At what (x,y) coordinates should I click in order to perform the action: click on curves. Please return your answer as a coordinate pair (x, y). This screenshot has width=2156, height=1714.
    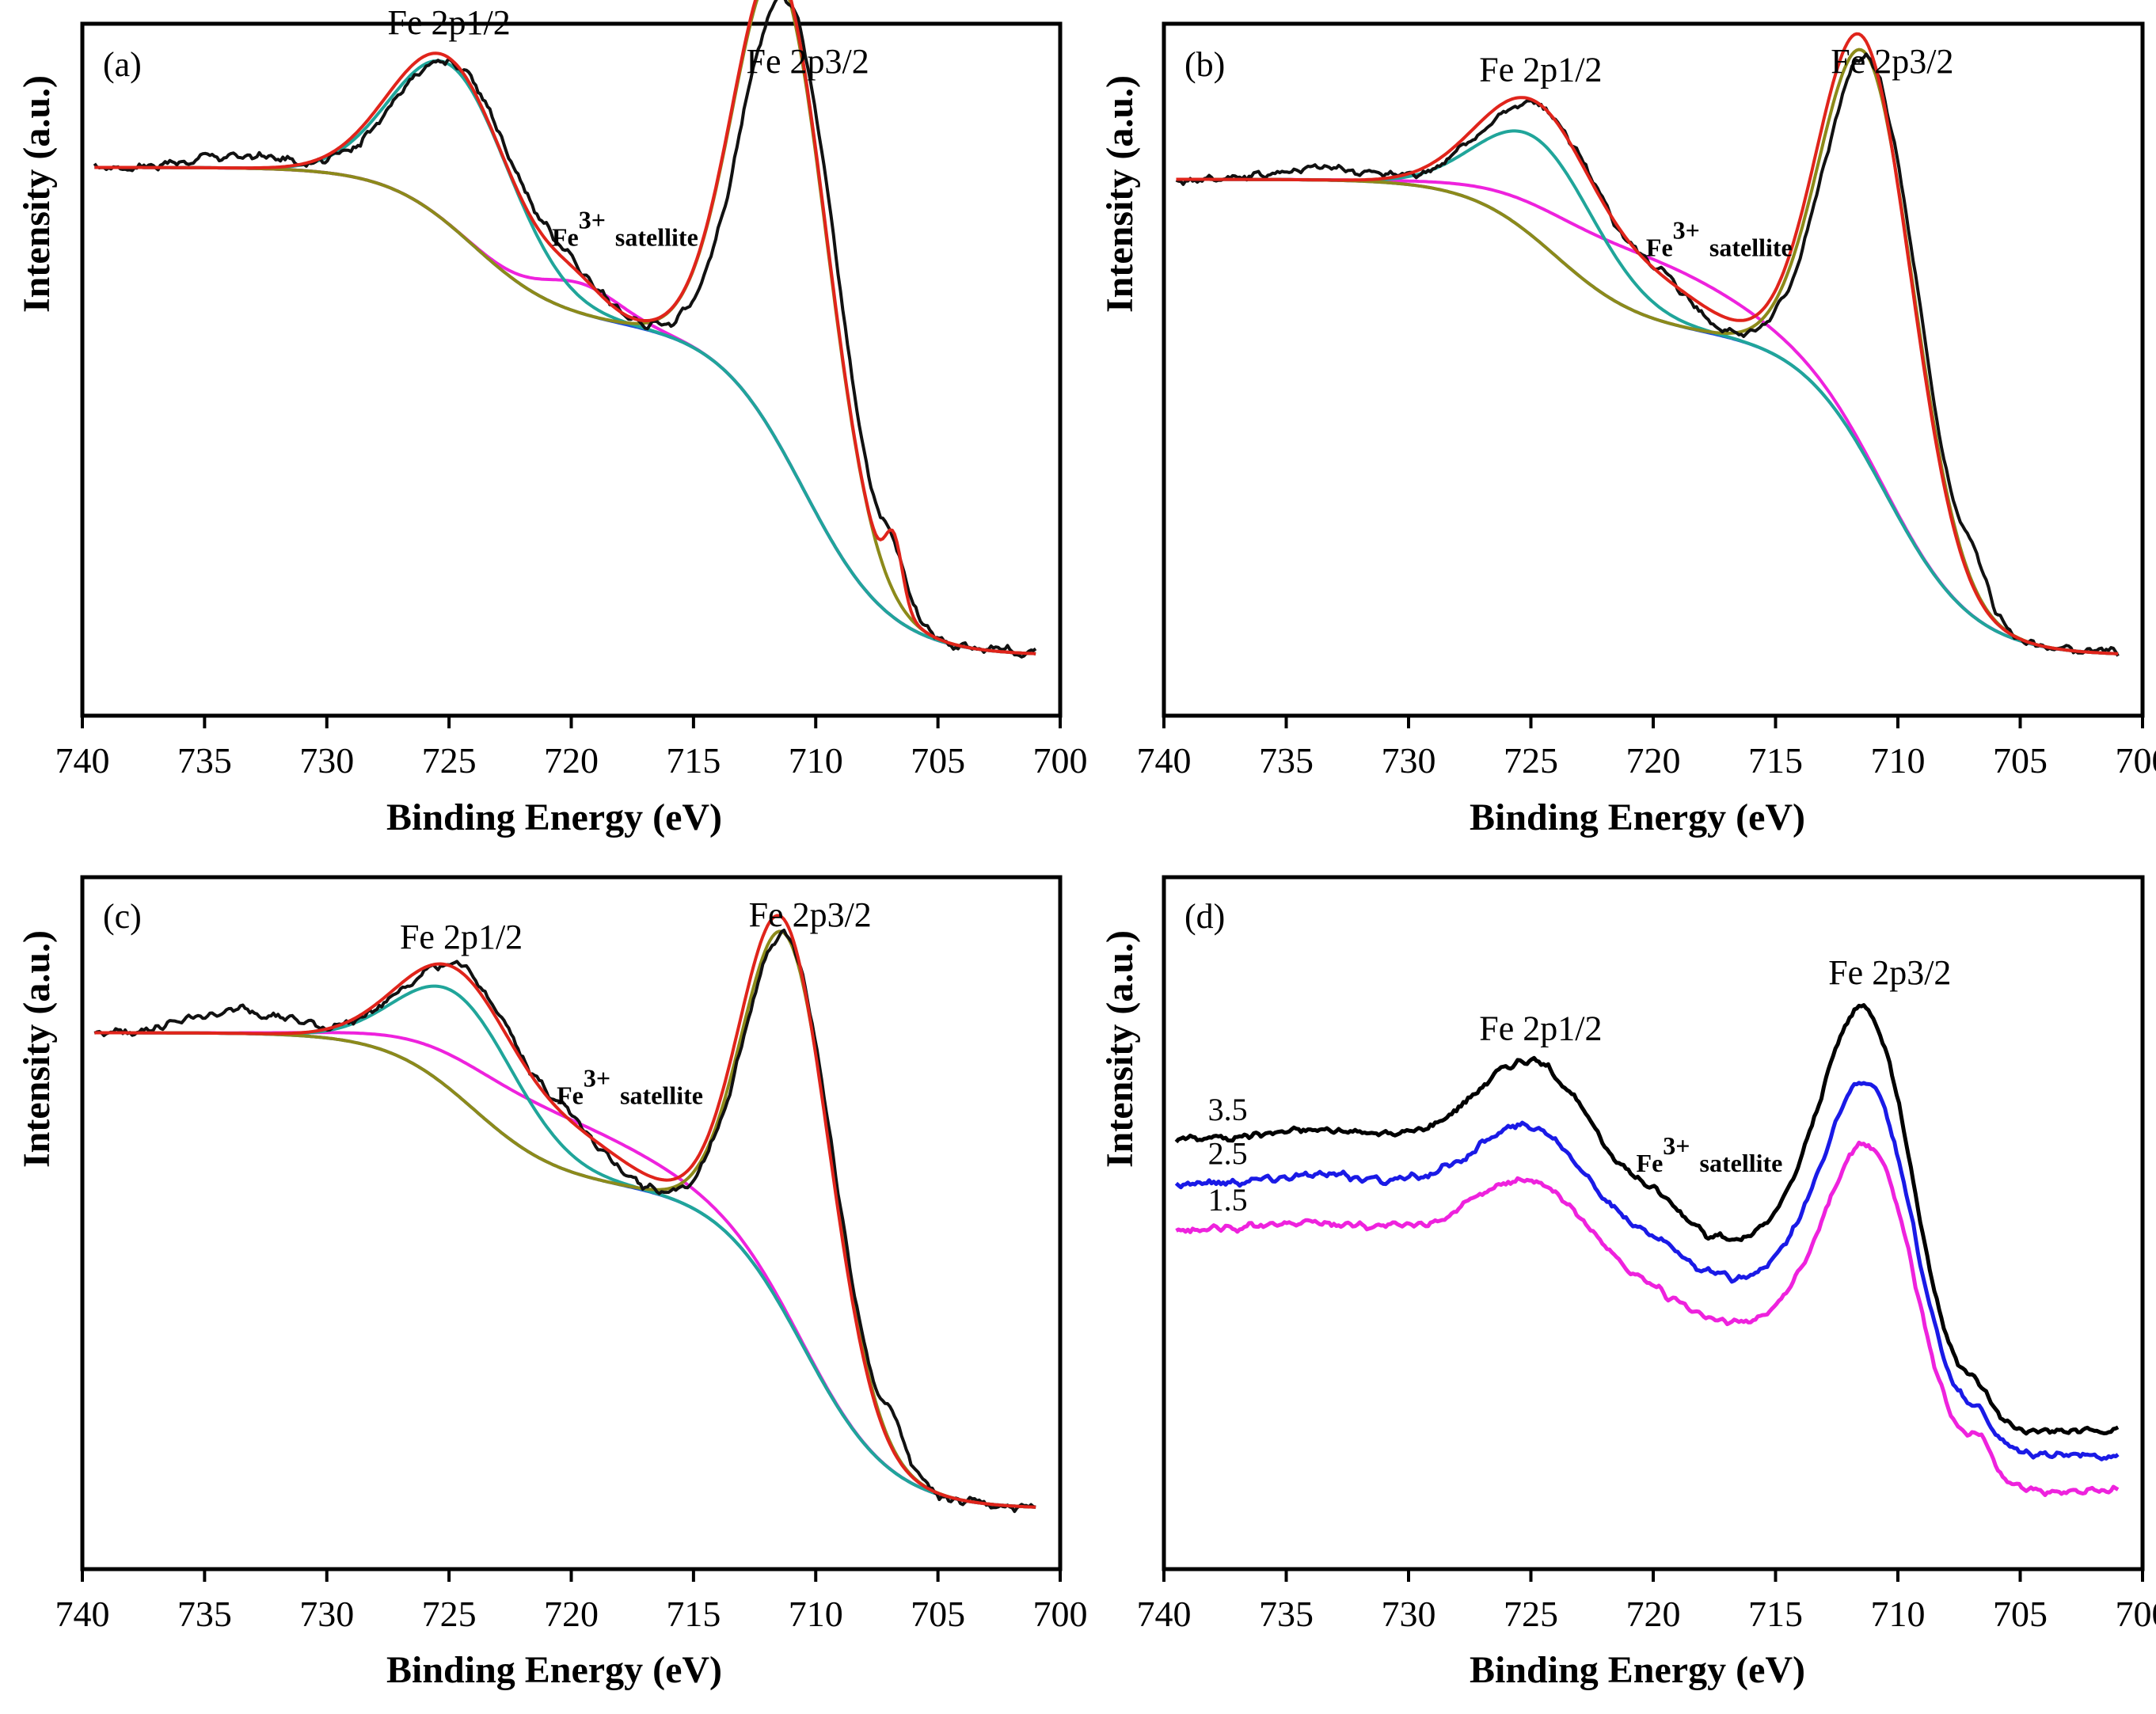
    Looking at the image, I should click on (1647, 1250).